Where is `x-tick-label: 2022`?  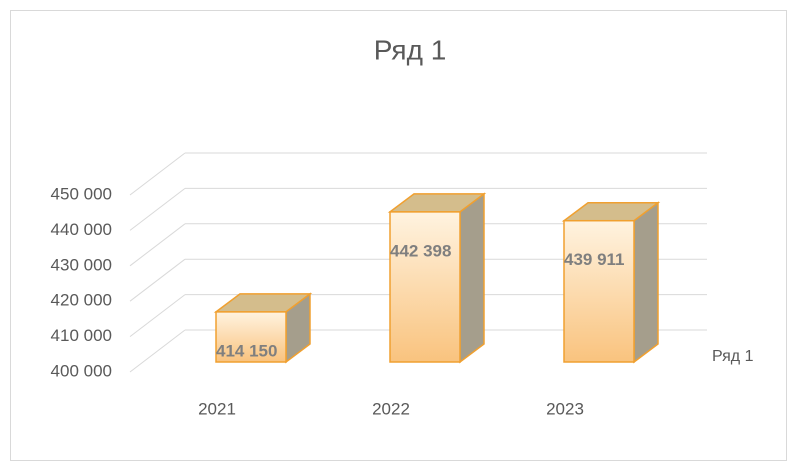
x-tick-label: 2022 is located at coordinates (391, 408).